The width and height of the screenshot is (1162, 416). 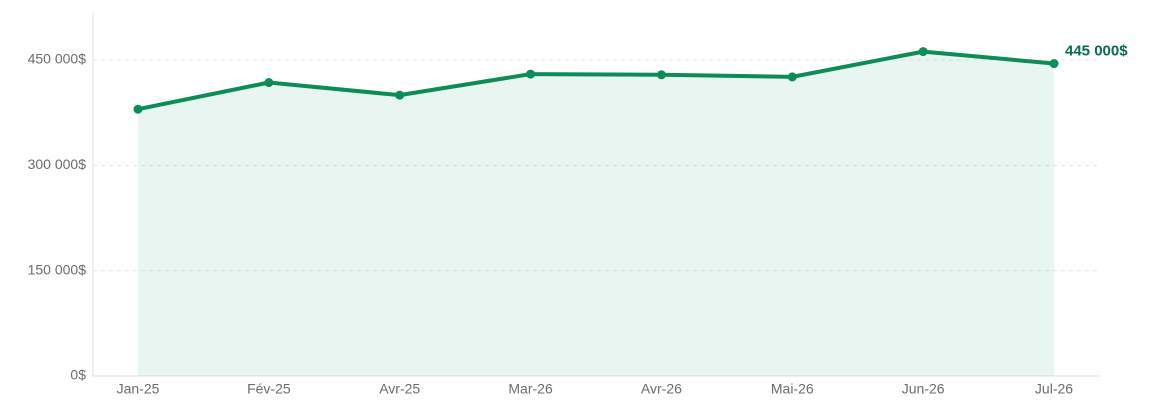 What do you see at coordinates (57, 59) in the screenshot?
I see `y-tick-label: 450 000$` at bounding box center [57, 59].